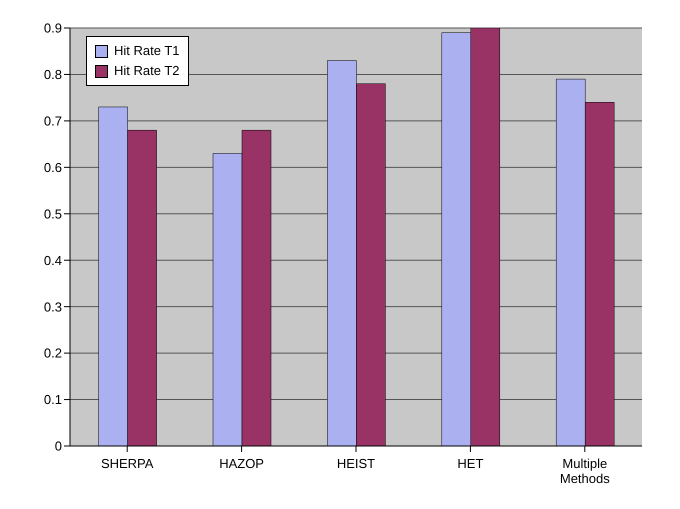  I want to click on legend-label: Hit Rate T2, so click(147, 71).